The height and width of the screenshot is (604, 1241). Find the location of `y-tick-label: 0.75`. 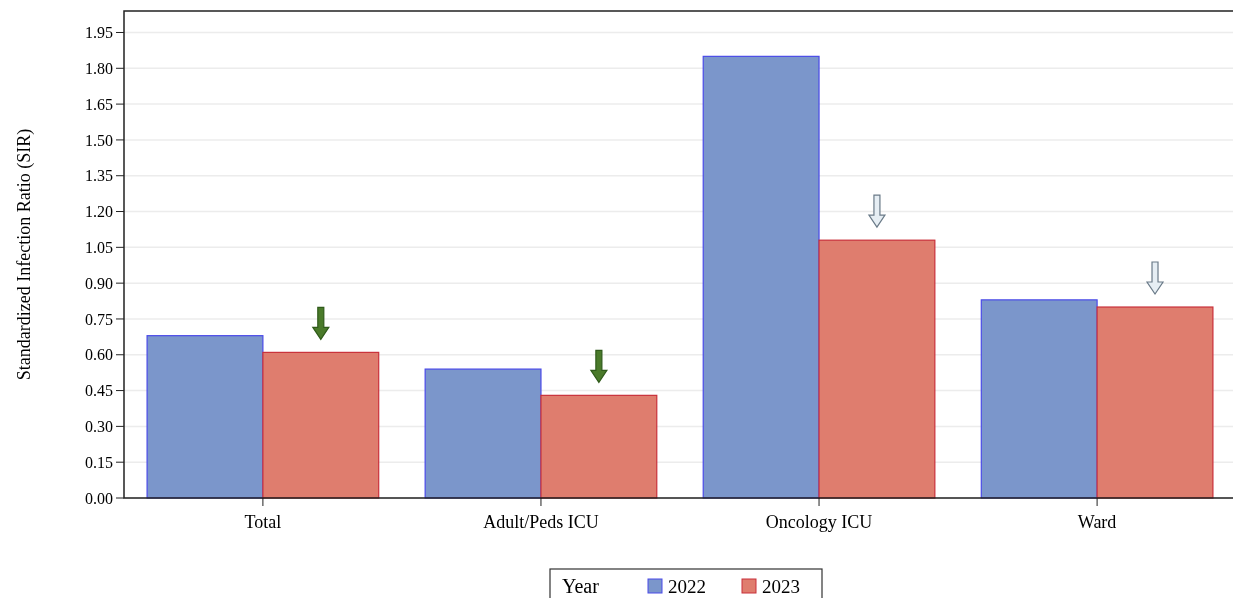

y-tick-label: 0.75 is located at coordinates (99, 319).